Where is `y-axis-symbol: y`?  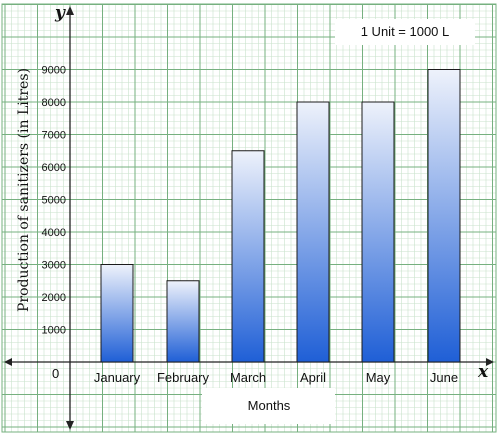
y-axis-symbol: y is located at coordinates (60, 13).